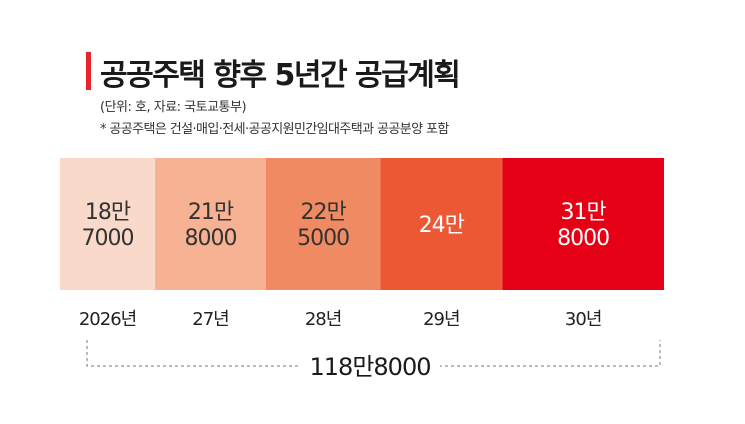 The height and width of the screenshot is (424, 745). Describe the element at coordinates (323, 212) in the screenshot. I see `value-label-3-line-1: 22만` at that location.